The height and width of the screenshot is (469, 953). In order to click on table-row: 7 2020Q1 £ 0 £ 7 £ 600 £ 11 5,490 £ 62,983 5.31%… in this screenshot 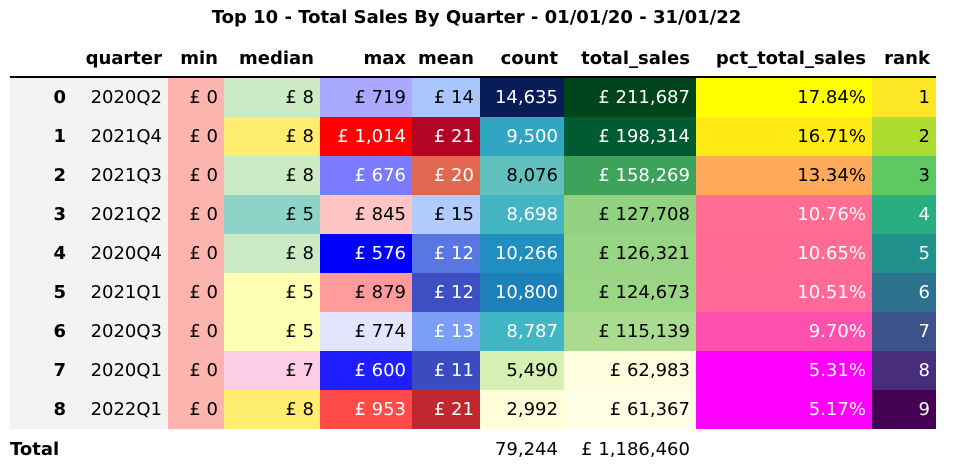, I will do `click(473, 370)`.